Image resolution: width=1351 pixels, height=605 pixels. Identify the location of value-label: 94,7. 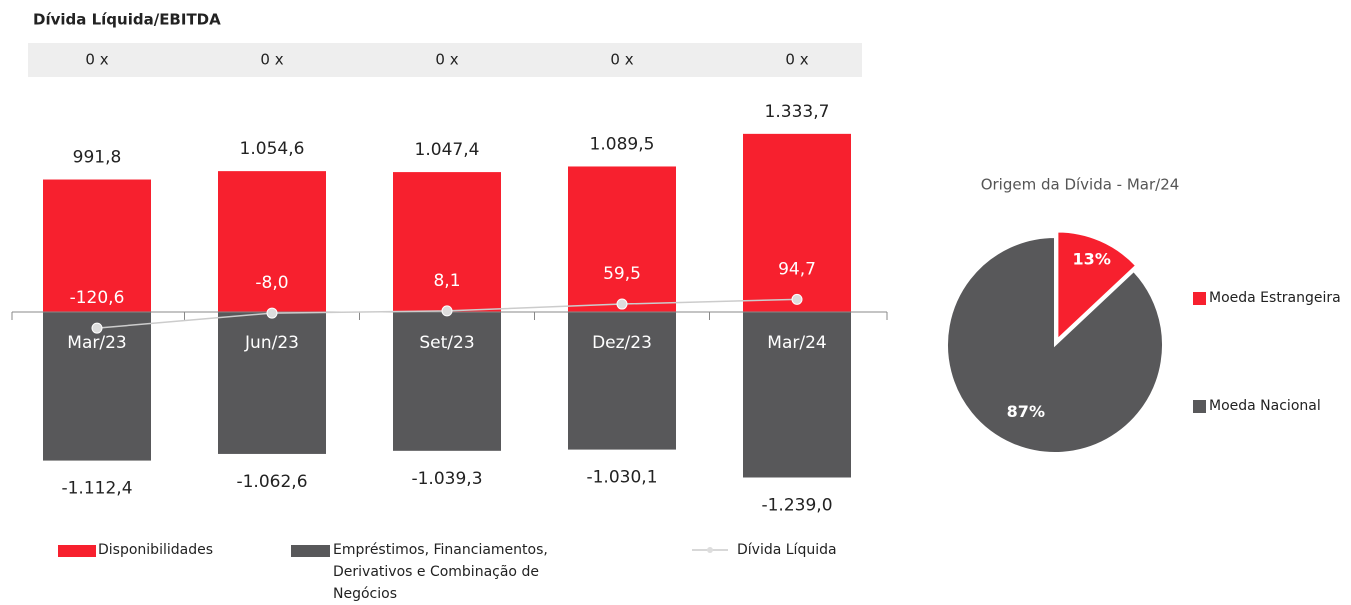
(797, 269).